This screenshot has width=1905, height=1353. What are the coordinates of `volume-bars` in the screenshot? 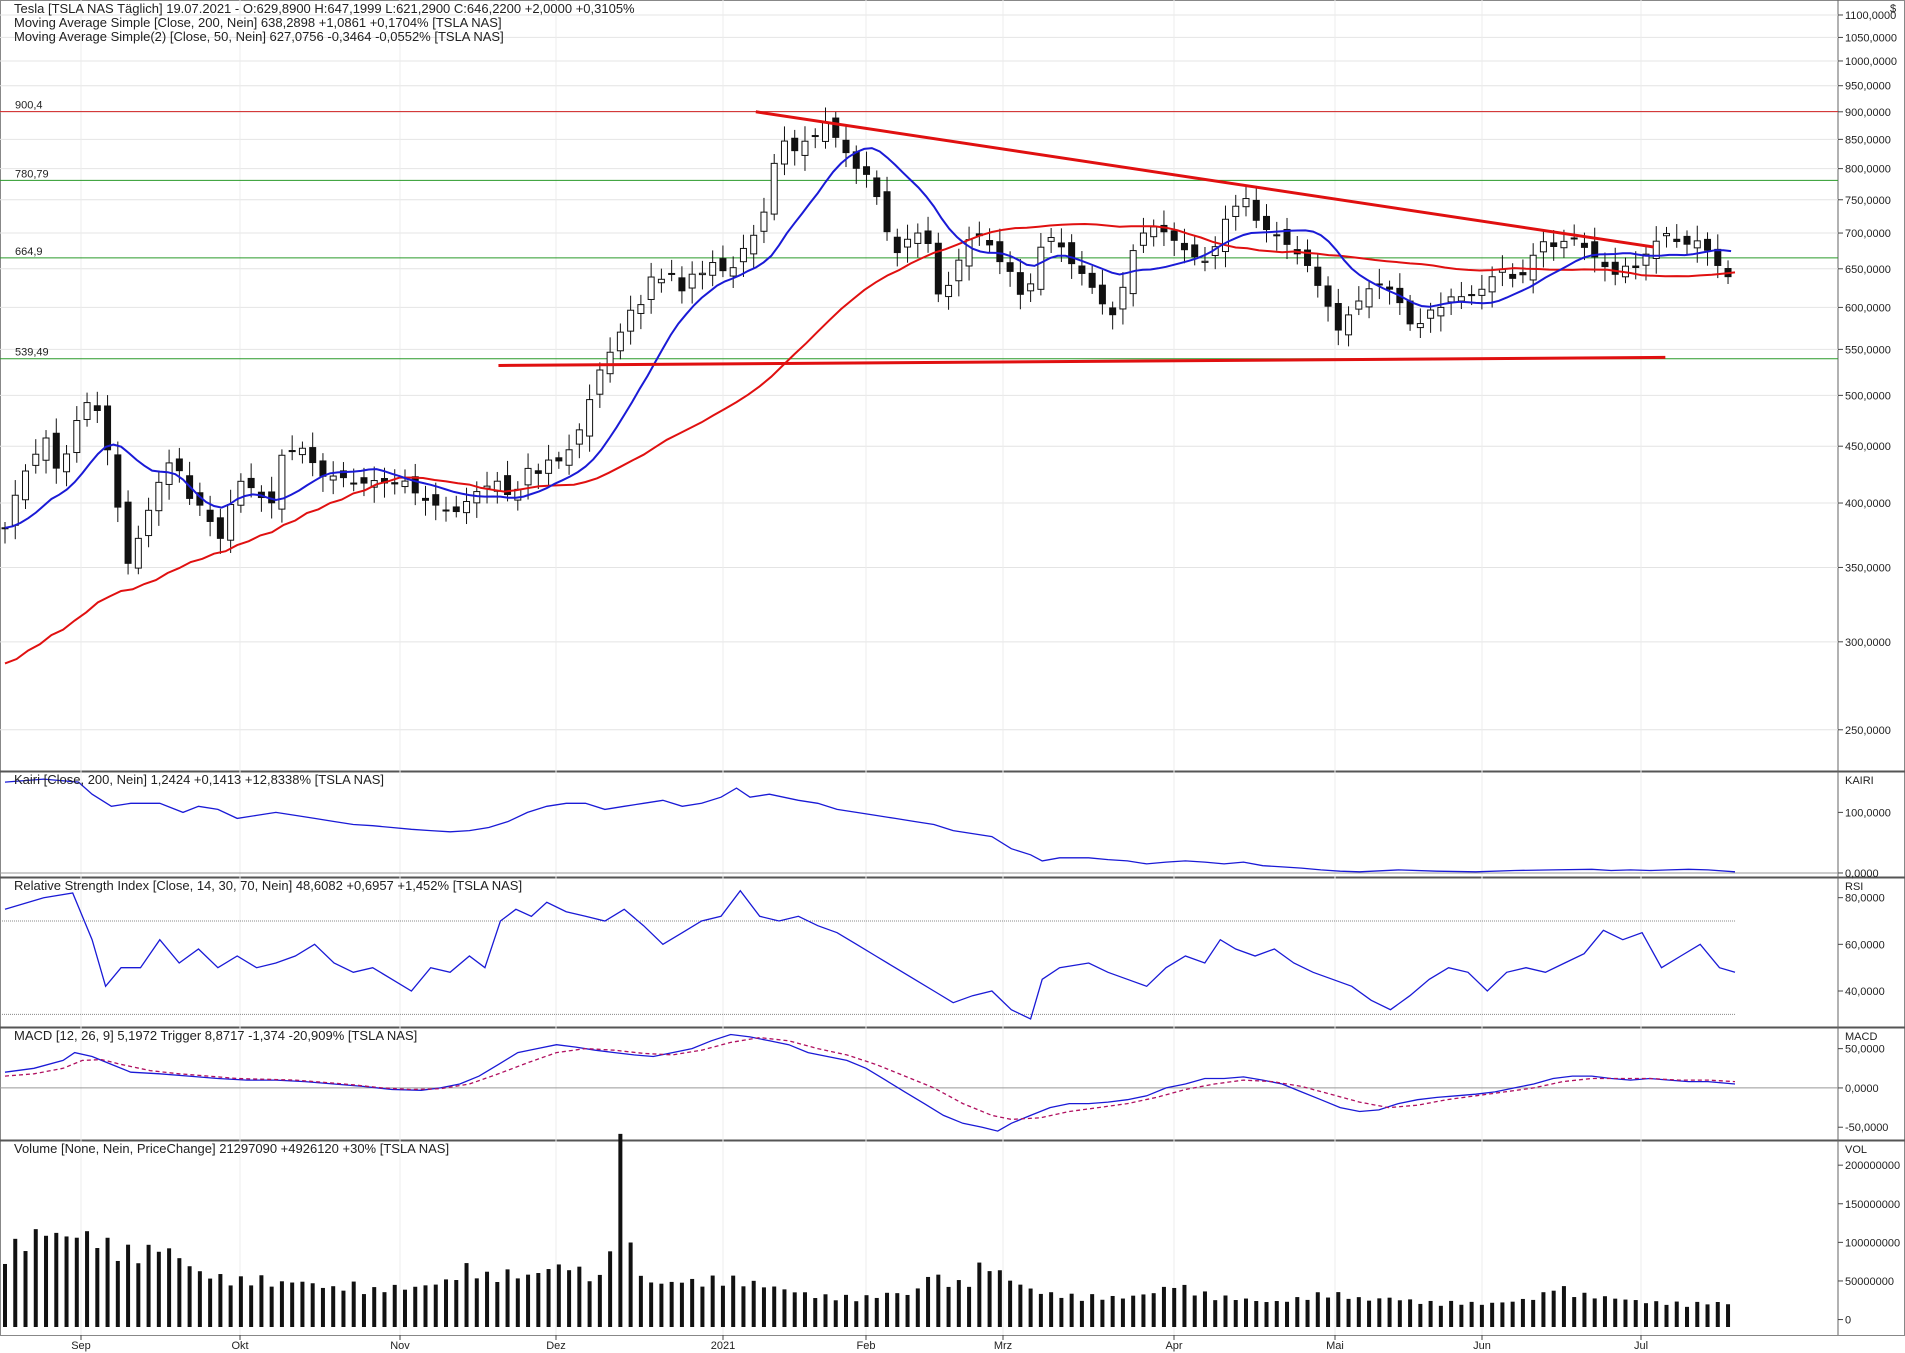 It's located at (867, 1230).